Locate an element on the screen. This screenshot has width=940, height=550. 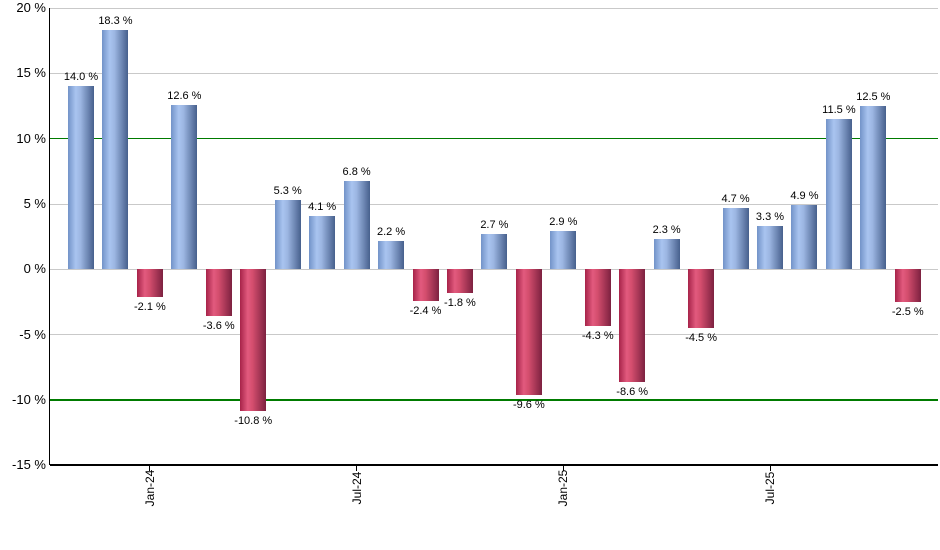
y-axis-tick-label: -10 % is located at coordinates (29, 400).